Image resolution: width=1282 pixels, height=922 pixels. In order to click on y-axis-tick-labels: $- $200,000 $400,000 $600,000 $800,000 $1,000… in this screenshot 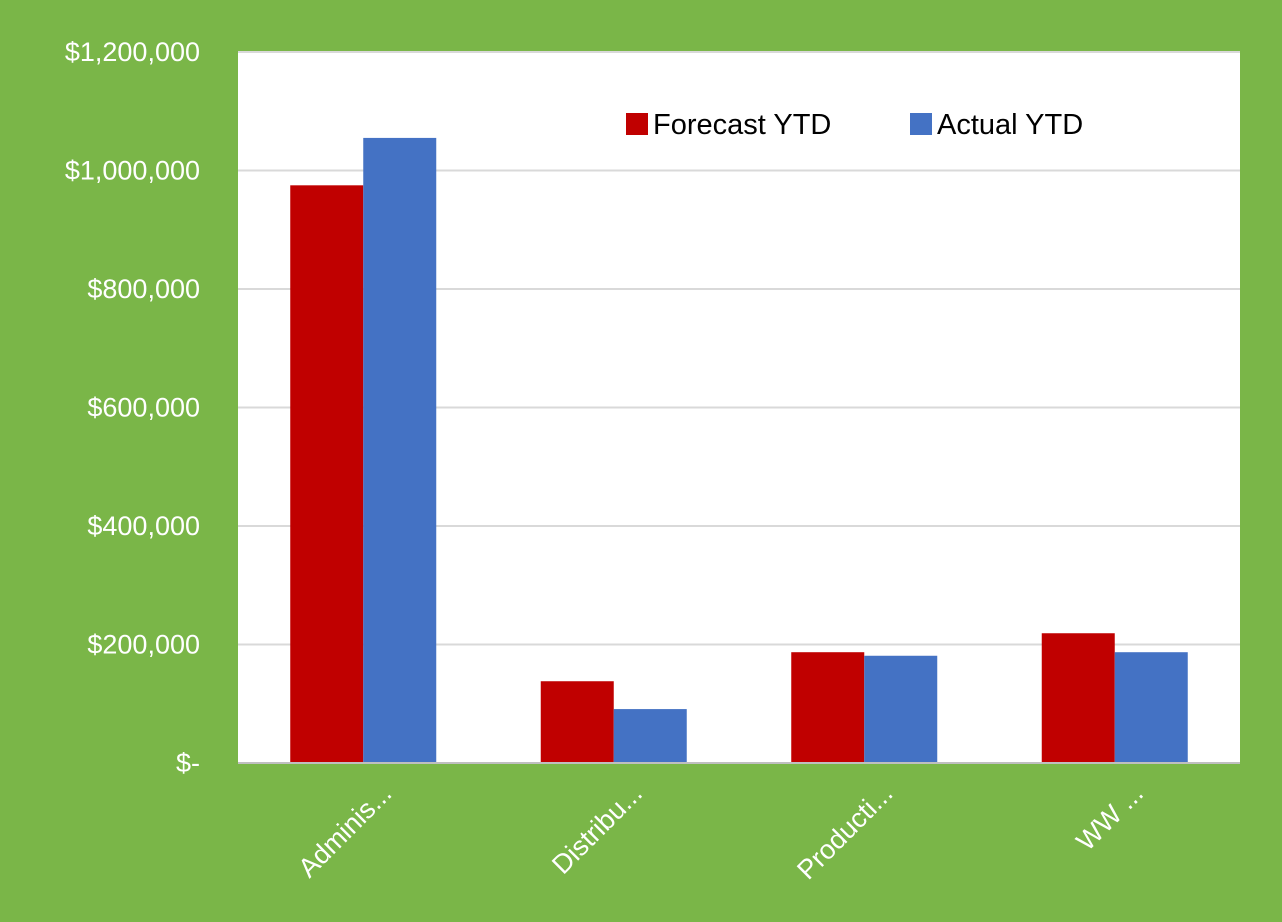, I will do `click(132, 407)`.